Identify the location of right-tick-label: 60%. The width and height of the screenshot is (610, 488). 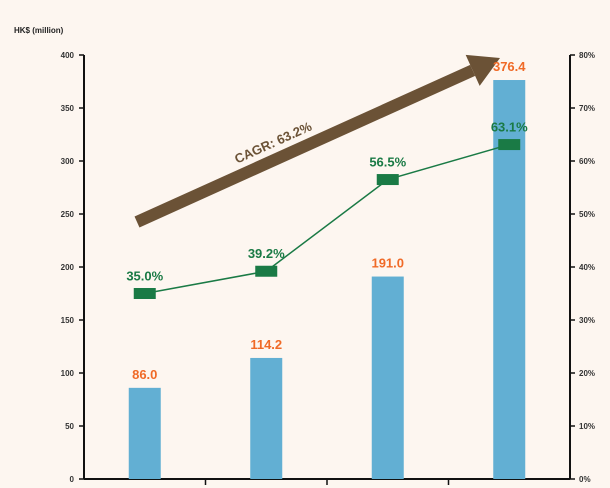
(587, 161).